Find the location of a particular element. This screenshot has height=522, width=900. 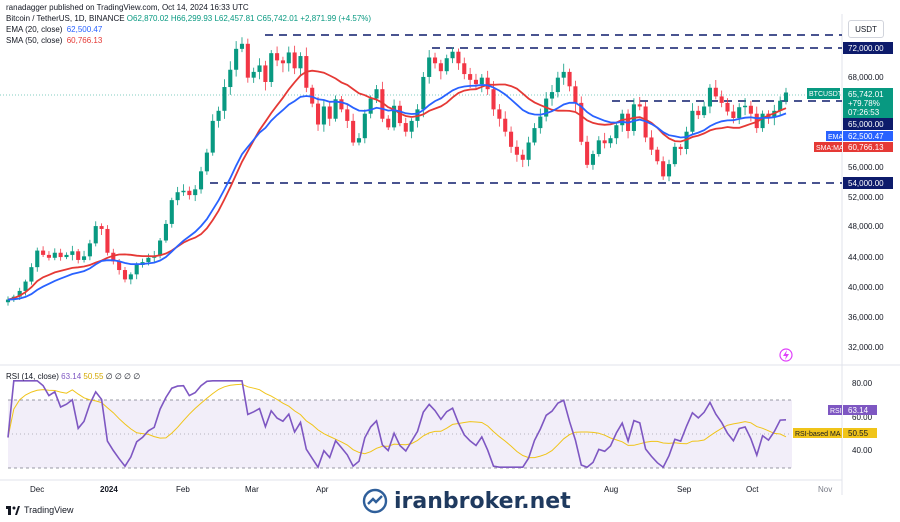

level-54000-label: 54,000.00 is located at coordinates (866, 183).